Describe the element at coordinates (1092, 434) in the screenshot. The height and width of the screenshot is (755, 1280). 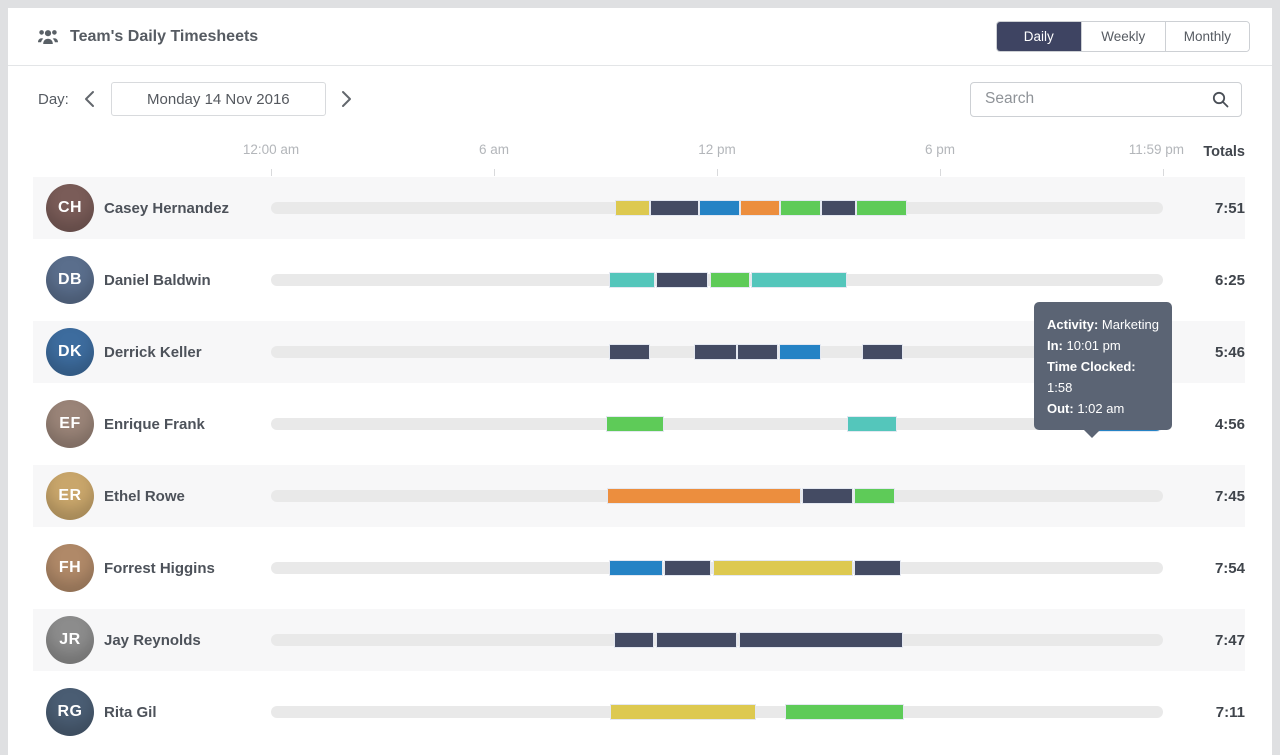
I see `tooltip-arrow` at that location.